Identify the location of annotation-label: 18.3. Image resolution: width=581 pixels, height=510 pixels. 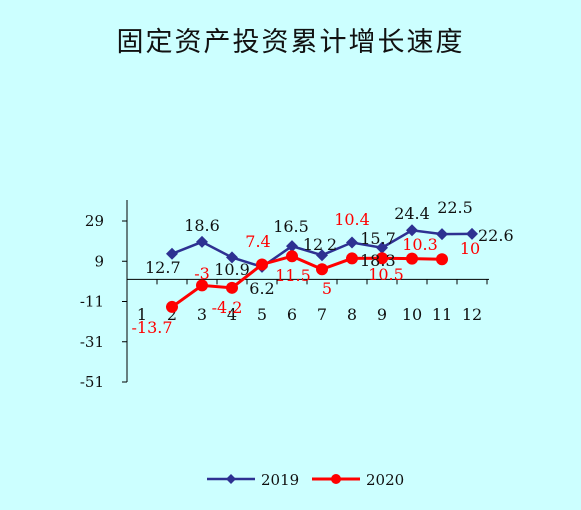
(378, 260).